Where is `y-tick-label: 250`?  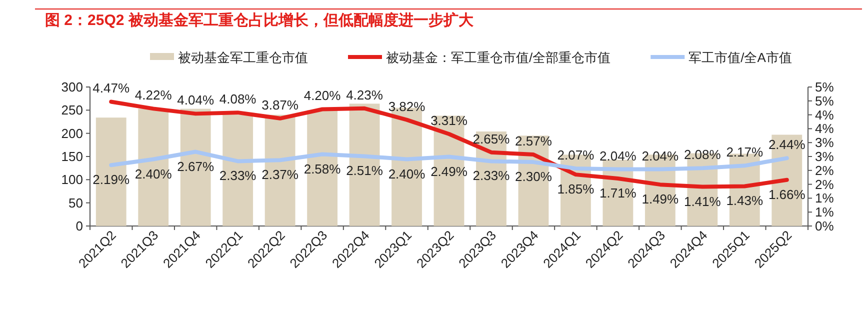 y-tick-label: 250 is located at coordinates (72, 110).